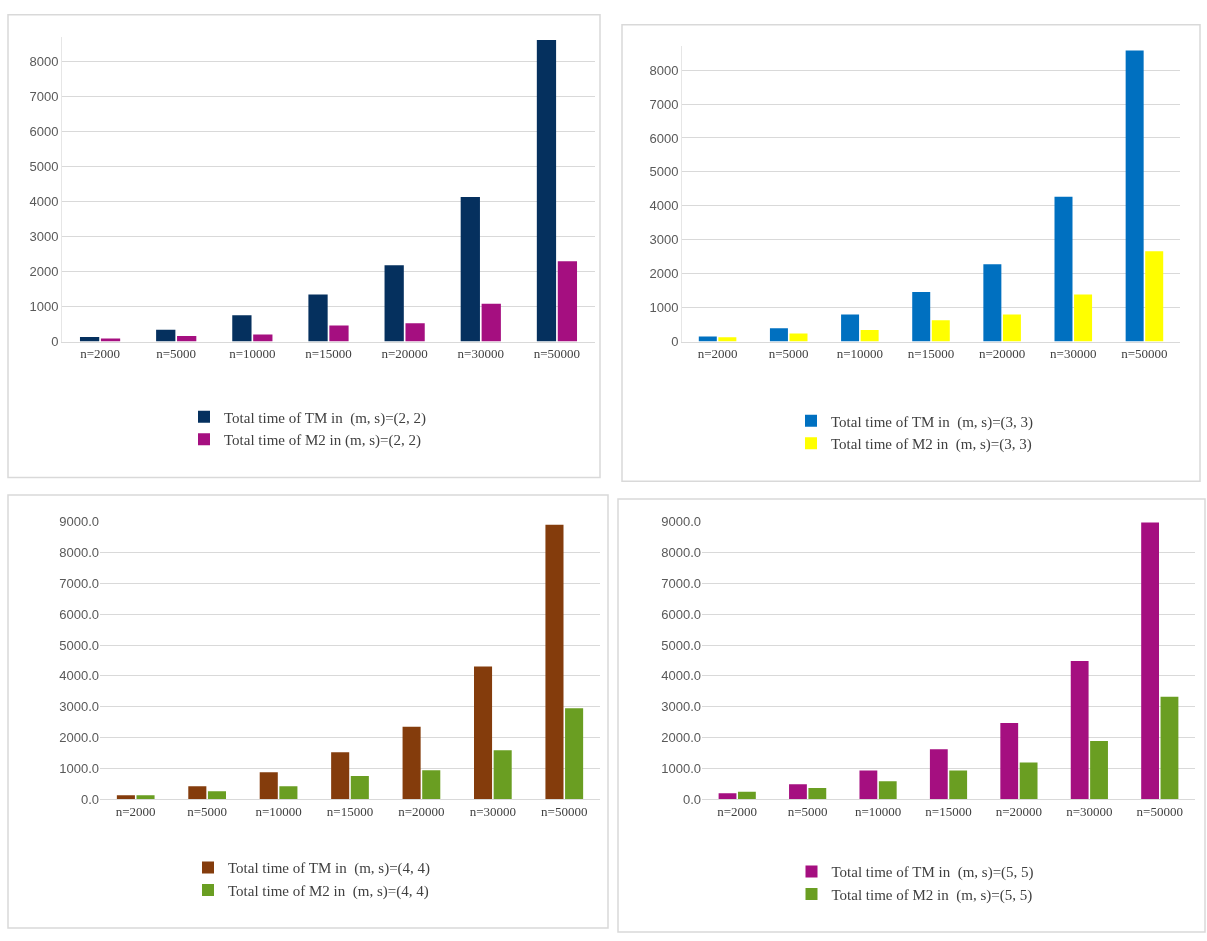  What do you see at coordinates (79, 614) in the screenshot?
I see `y-tick-label: 6000.0` at bounding box center [79, 614].